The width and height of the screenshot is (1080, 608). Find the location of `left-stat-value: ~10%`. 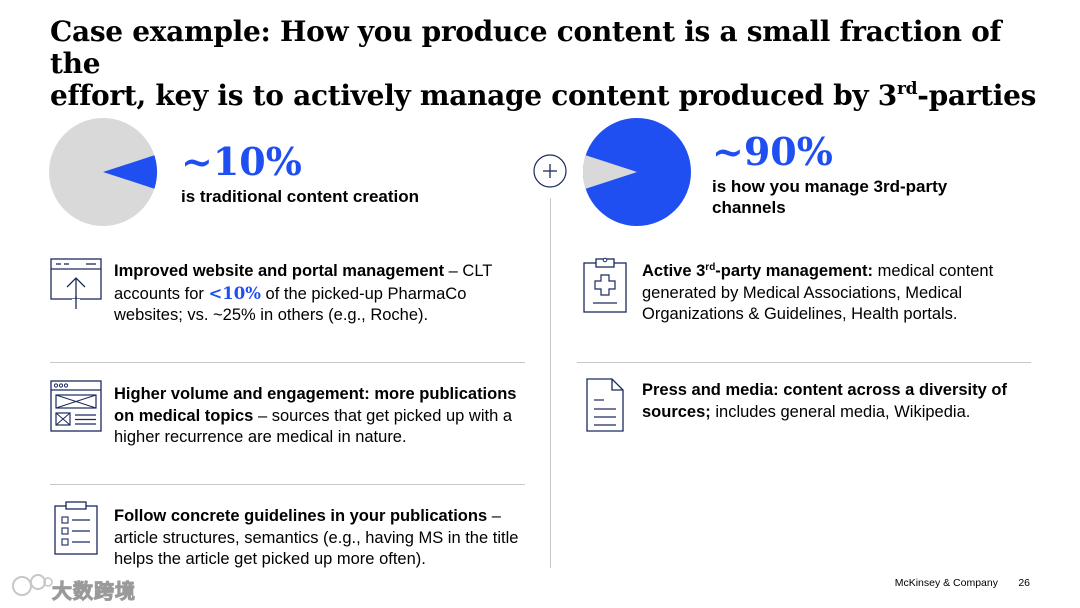

left-stat-value: ~10% is located at coordinates (241, 161).